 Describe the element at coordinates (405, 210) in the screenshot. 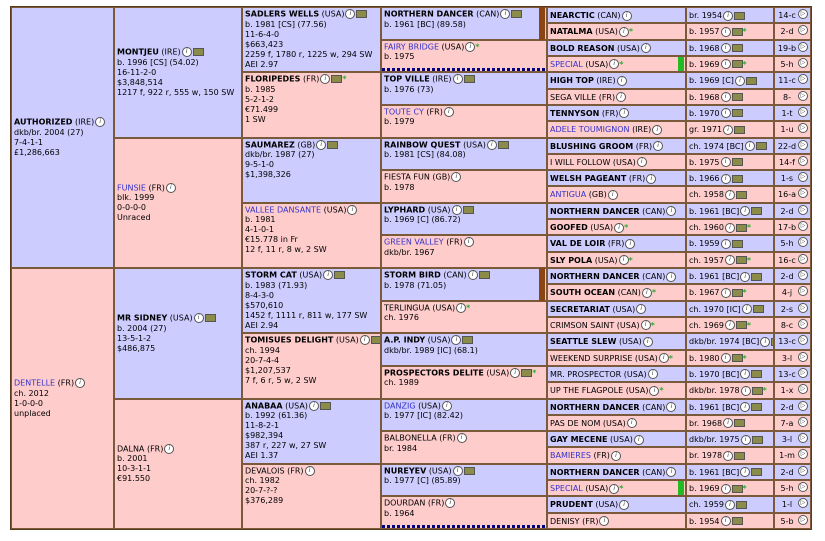

I see `horse-name: LYPHARD` at that location.